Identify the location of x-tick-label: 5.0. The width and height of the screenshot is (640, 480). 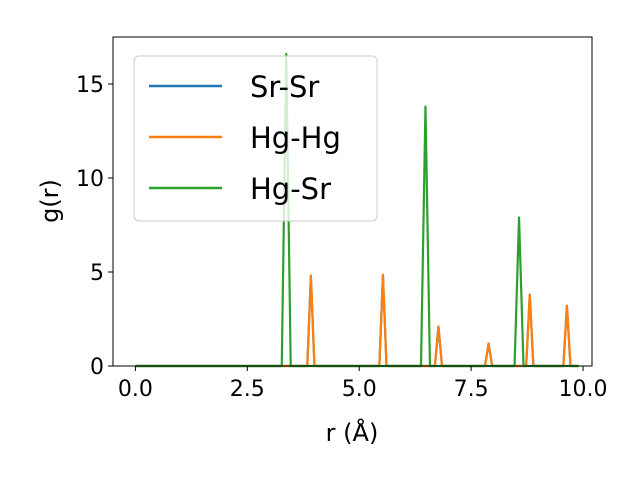
(359, 389).